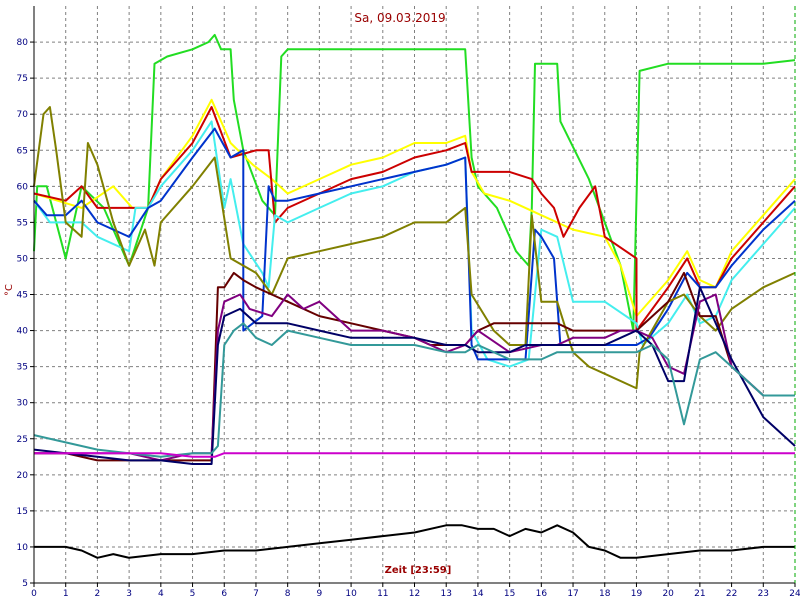  I want to click on y-tick-label: 35, so click(22, 368).